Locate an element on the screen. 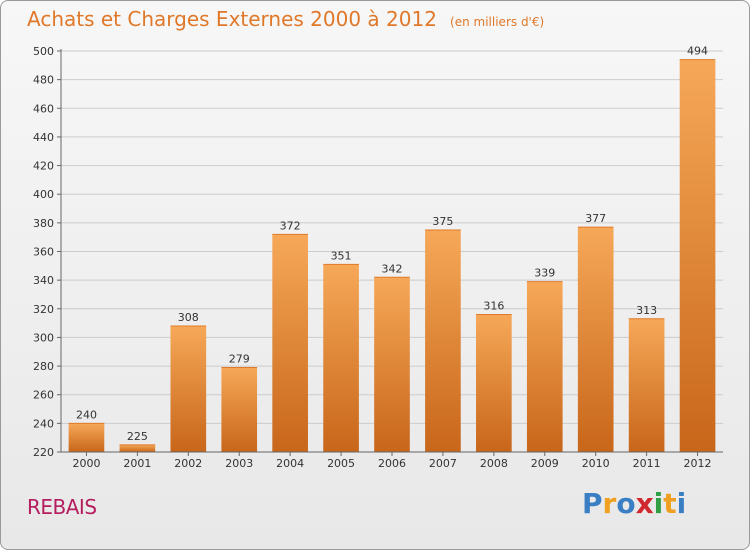 This screenshot has height=550, width=750. chart-subtitle: (en milliers d'€) is located at coordinates (497, 22).